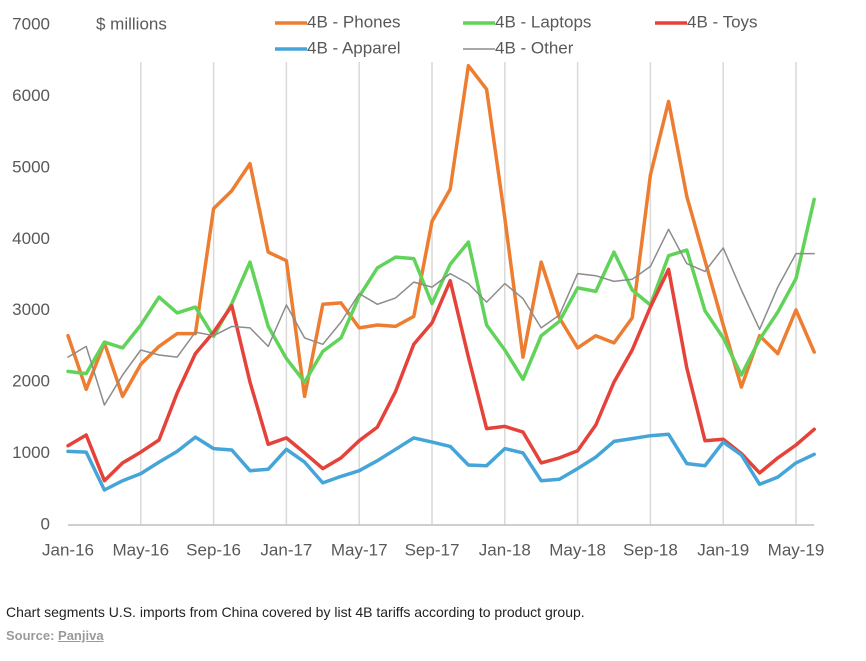 This screenshot has width=866, height=661. I want to click on x-tick-label: Jan-18, so click(505, 549).